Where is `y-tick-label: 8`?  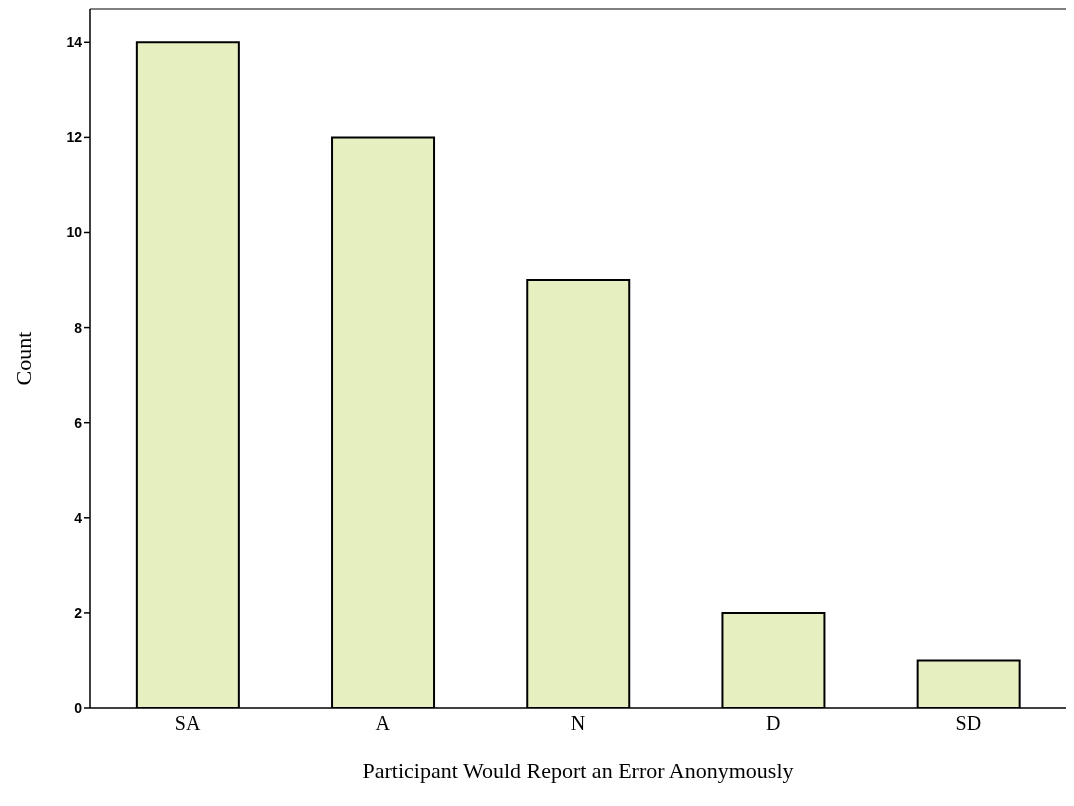 y-tick-label: 8 is located at coordinates (78, 327).